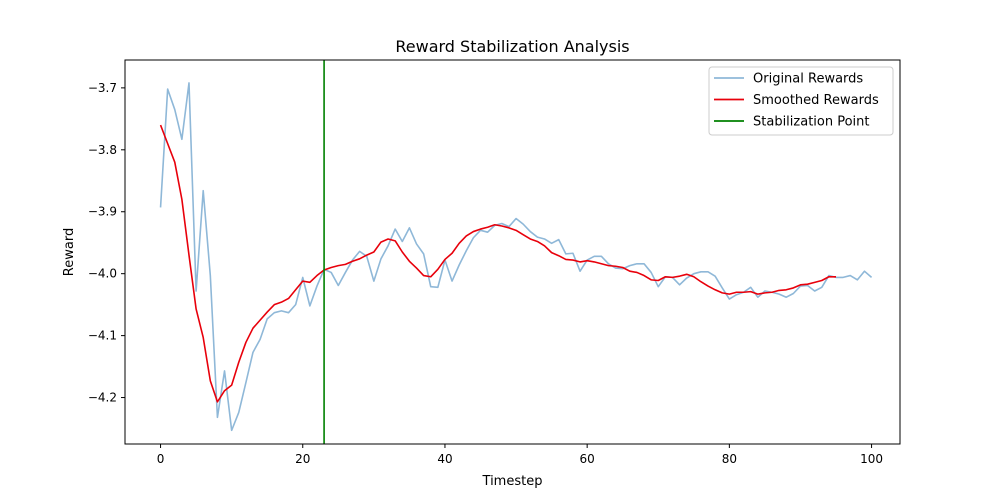 This screenshot has width=1000, height=500. Describe the element at coordinates (871, 459) in the screenshot. I see `x-tick-label: 100` at that location.